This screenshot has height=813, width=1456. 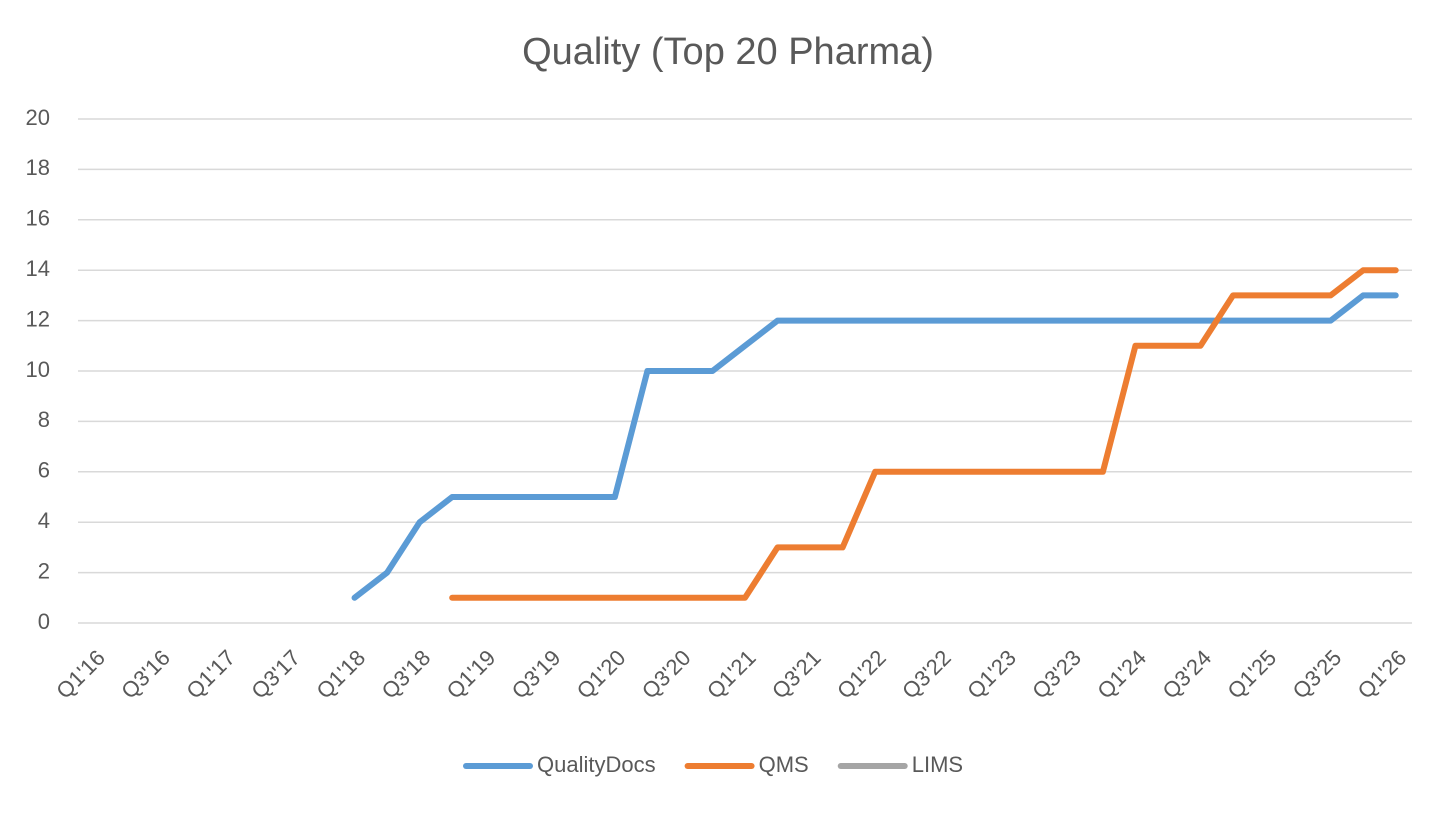 I want to click on x-tick-label: Q1'18, so click(x=340, y=674).